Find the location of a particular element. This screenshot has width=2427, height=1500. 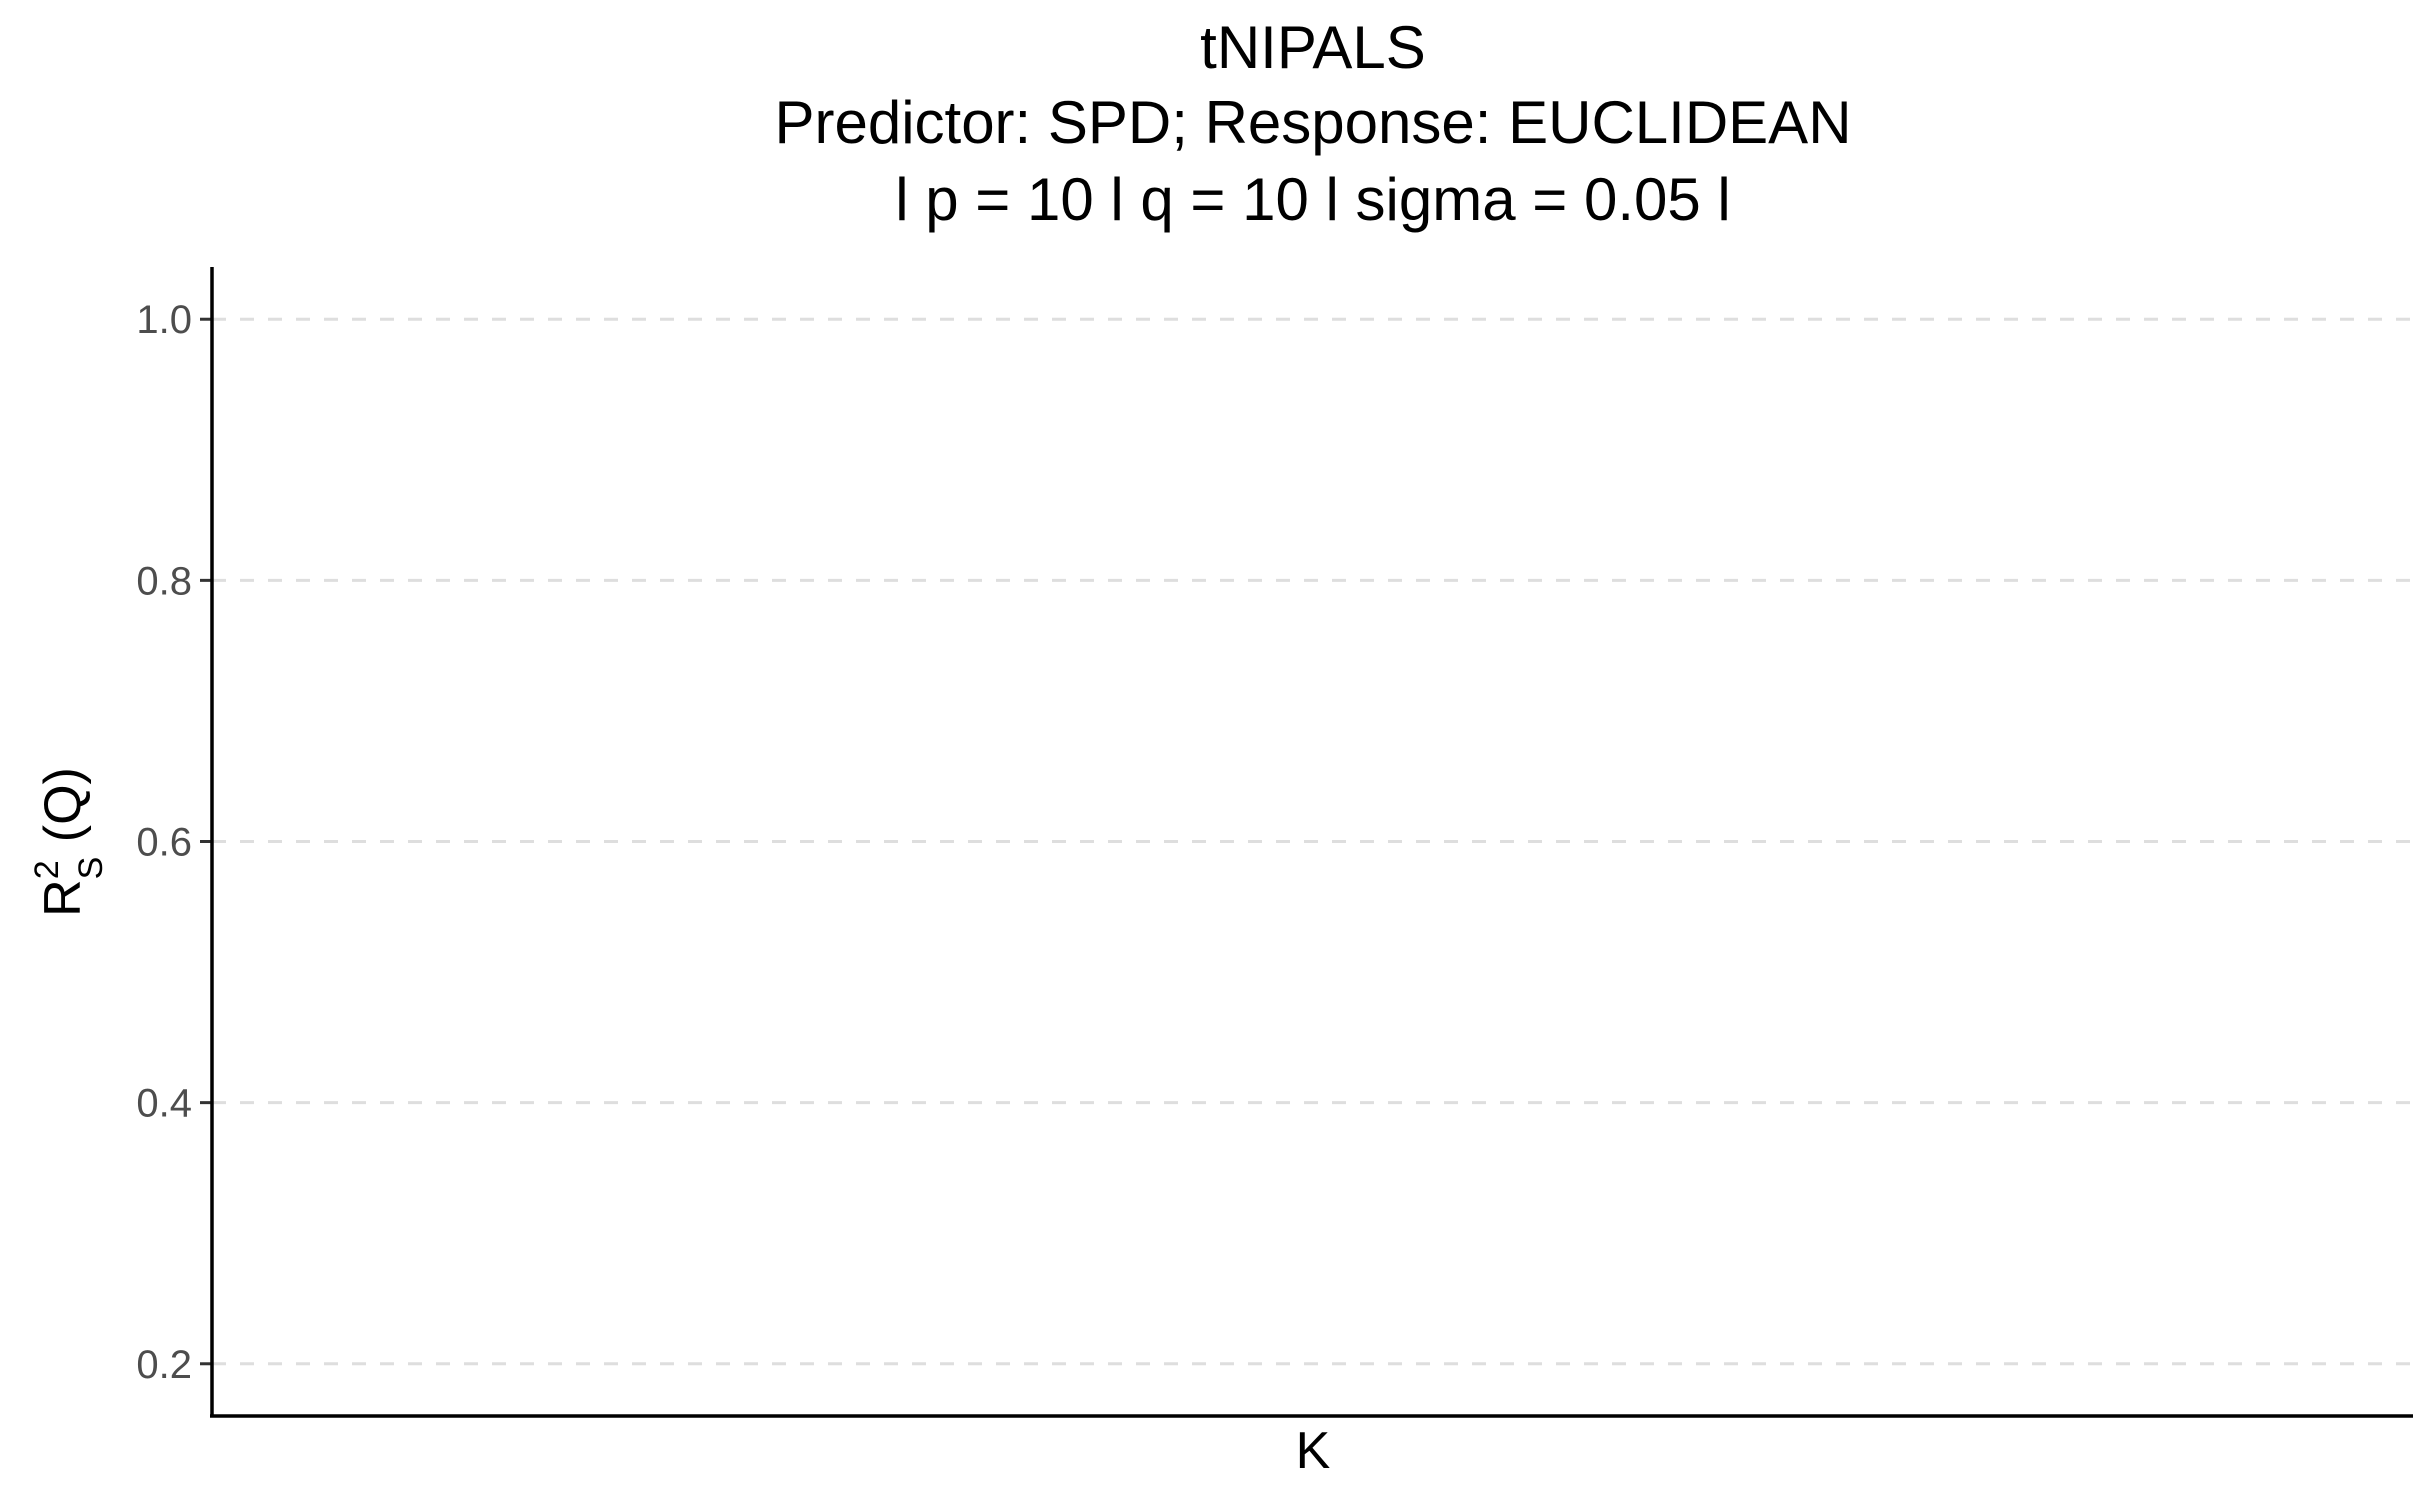

y-axis-label-base: R is located at coordinates (63, 898).